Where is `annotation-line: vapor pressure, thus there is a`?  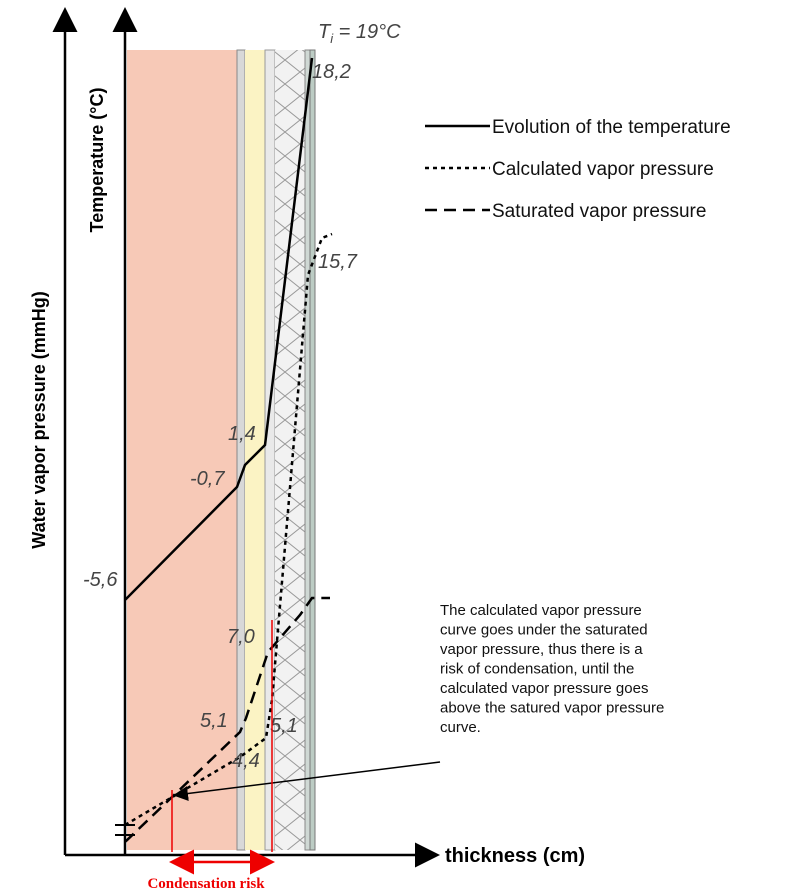
annotation-line: vapor pressure, thus there is a is located at coordinates (541, 649).